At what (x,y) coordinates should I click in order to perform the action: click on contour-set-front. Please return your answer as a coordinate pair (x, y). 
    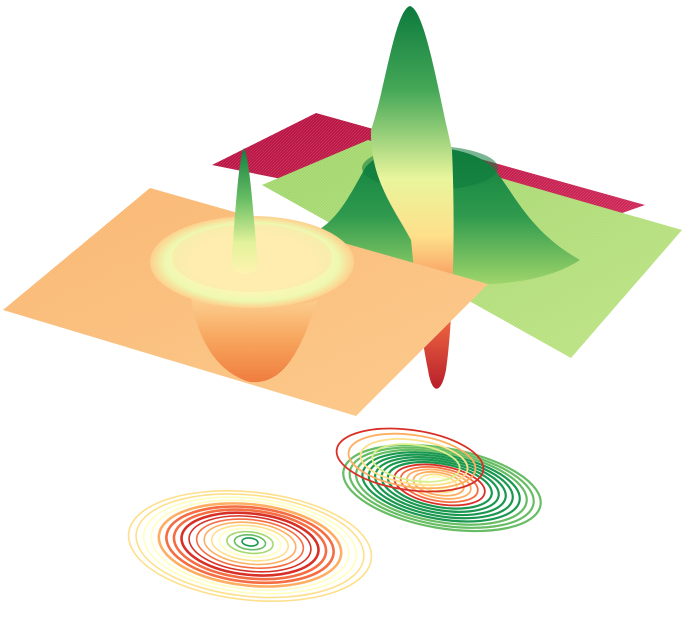
    Looking at the image, I should click on (250, 546).